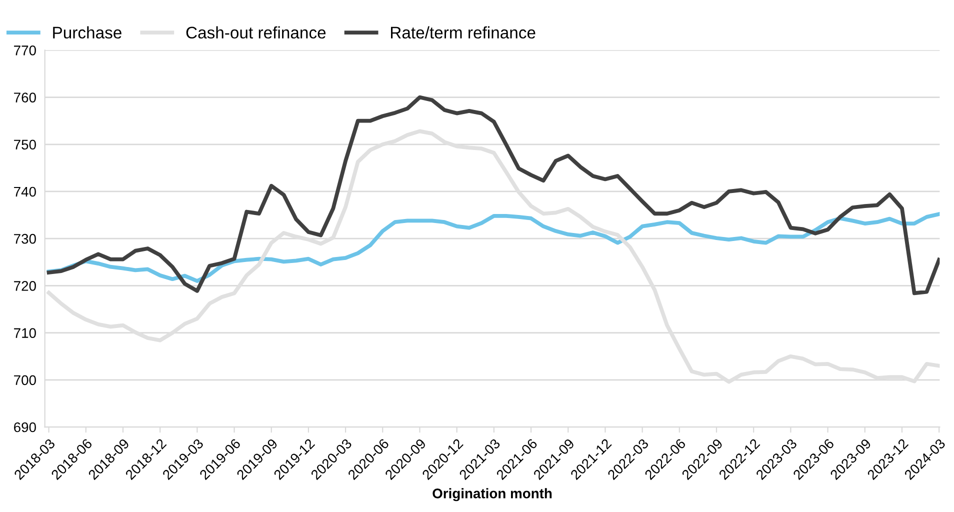 Image resolution: width=954 pixels, height=512 pixels. Describe the element at coordinates (492, 495) in the screenshot. I see `x-axis-title: Origination month` at that location.